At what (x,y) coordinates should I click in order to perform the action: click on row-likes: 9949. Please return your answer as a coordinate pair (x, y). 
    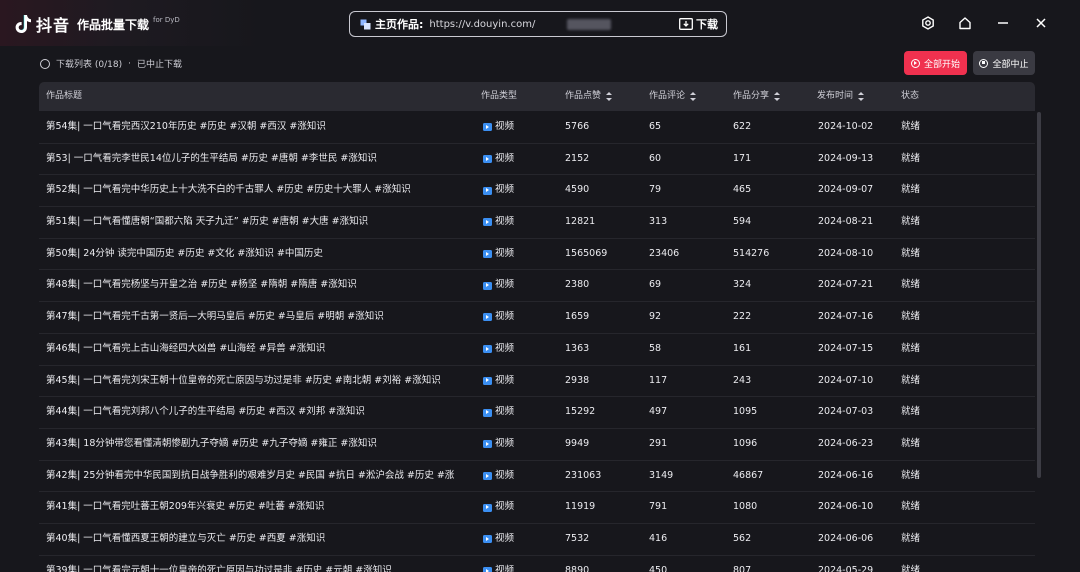
    Looking at the image, I should click on (577, 443).